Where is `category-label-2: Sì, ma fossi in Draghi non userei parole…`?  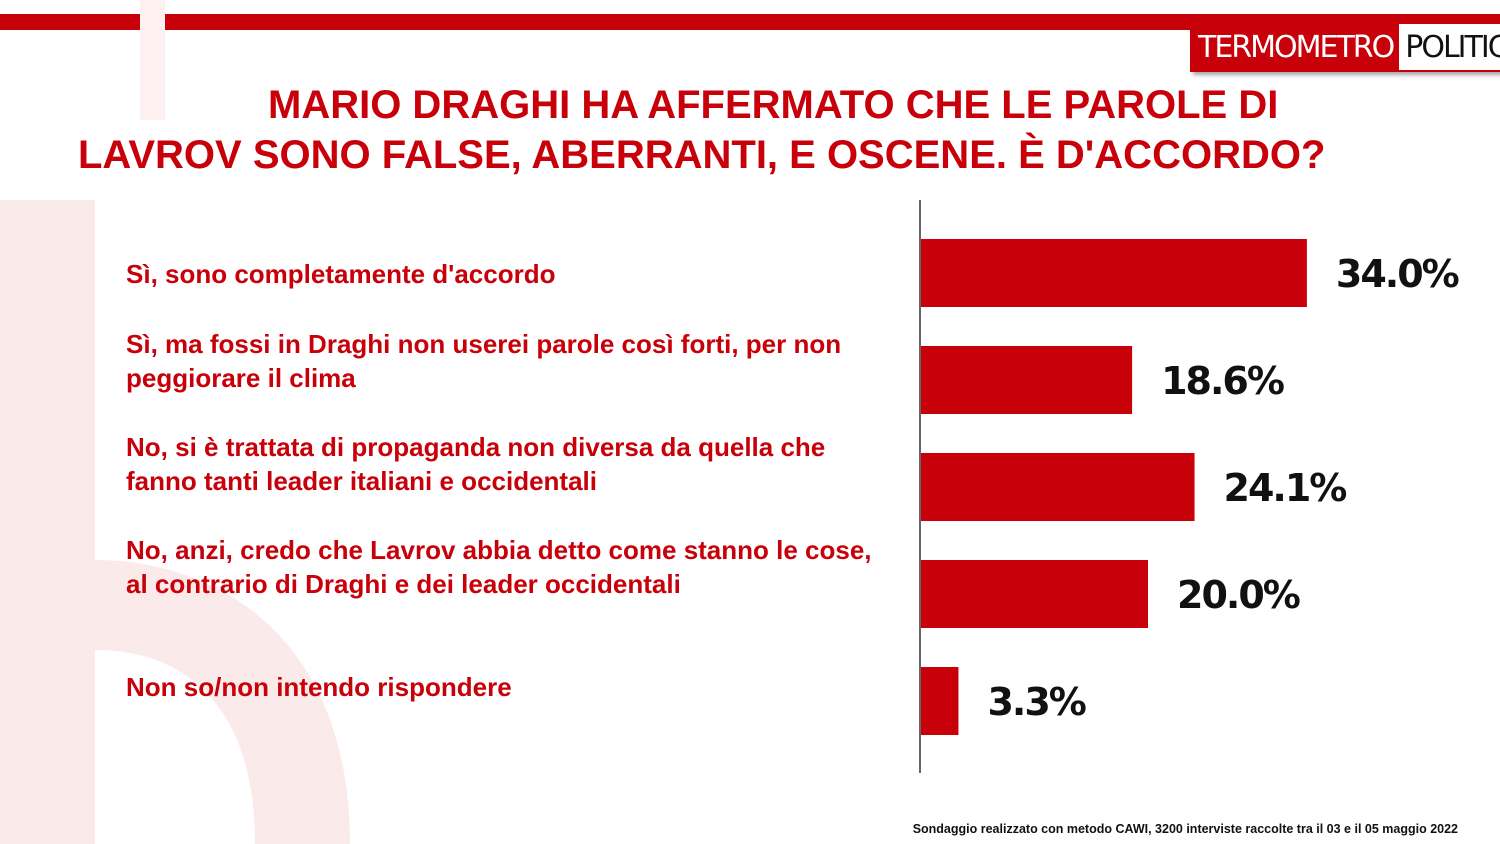 category-label-2: Sì, ma fossi in Draghi non userei parole… is located at coordinates (484, 361).